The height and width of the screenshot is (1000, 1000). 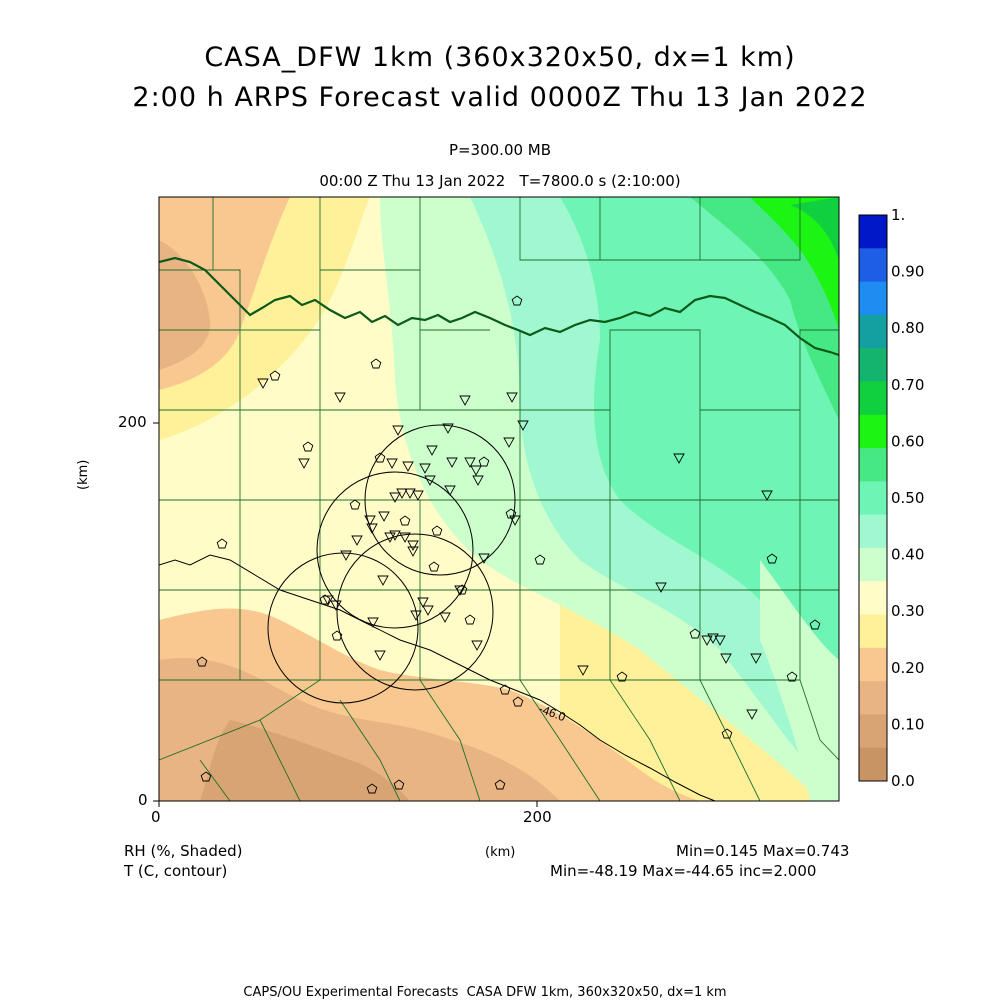 I want to click on state-boundary, so click(x=499, y=306).